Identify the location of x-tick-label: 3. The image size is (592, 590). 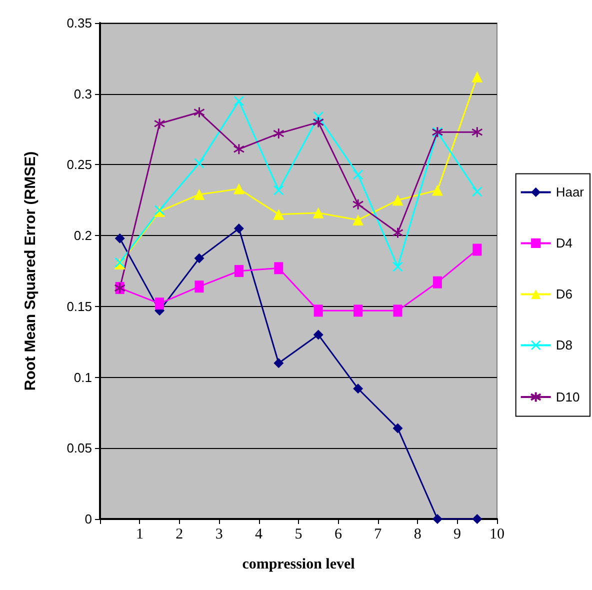
(219, 534).